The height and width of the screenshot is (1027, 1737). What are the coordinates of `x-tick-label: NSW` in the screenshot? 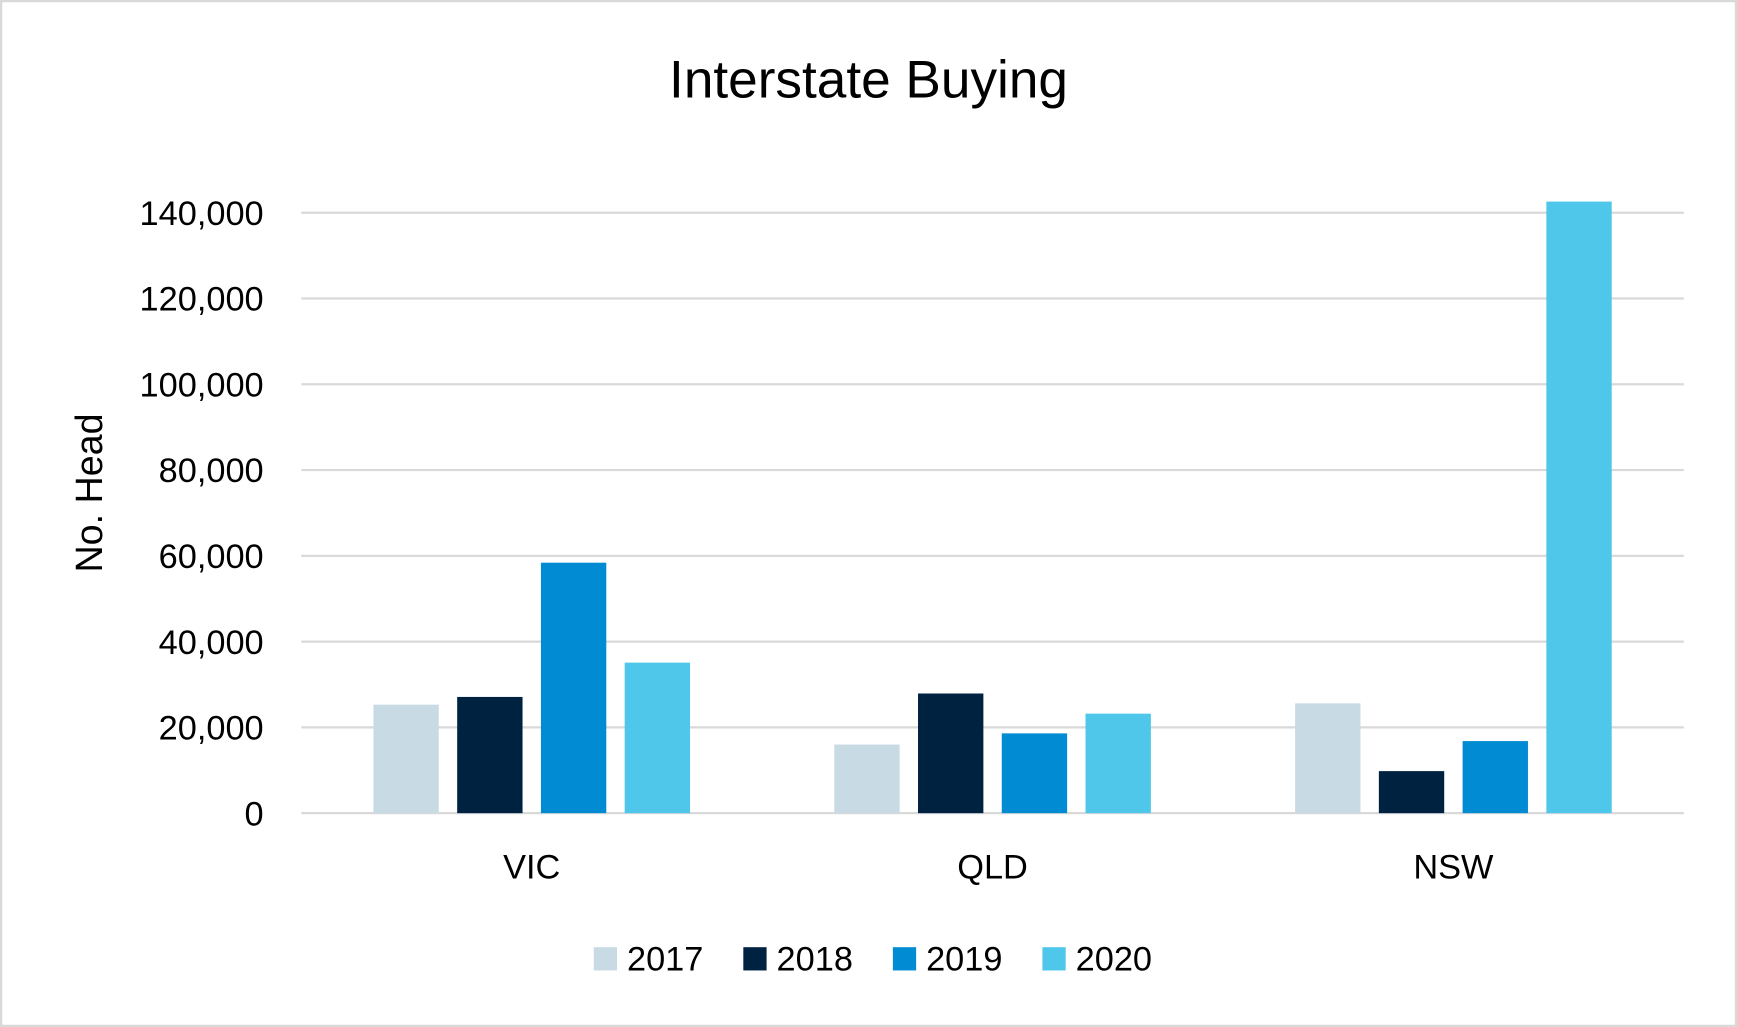 It's located at (1453, 868).